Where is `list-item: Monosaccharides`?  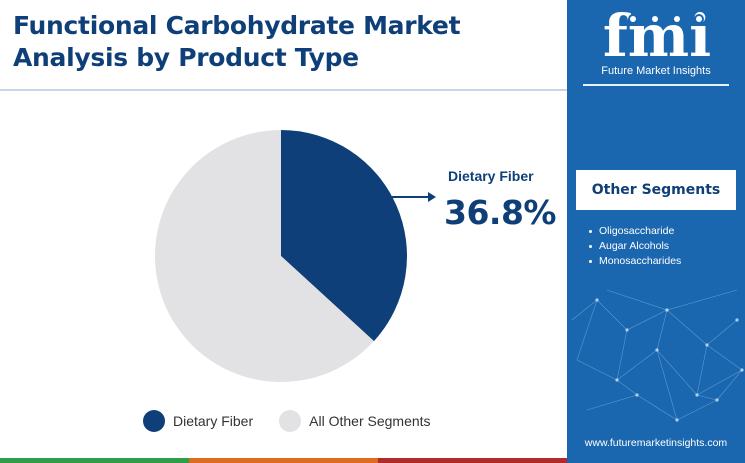
list-item: Monosaccharides is located at coordinates (635, 261).